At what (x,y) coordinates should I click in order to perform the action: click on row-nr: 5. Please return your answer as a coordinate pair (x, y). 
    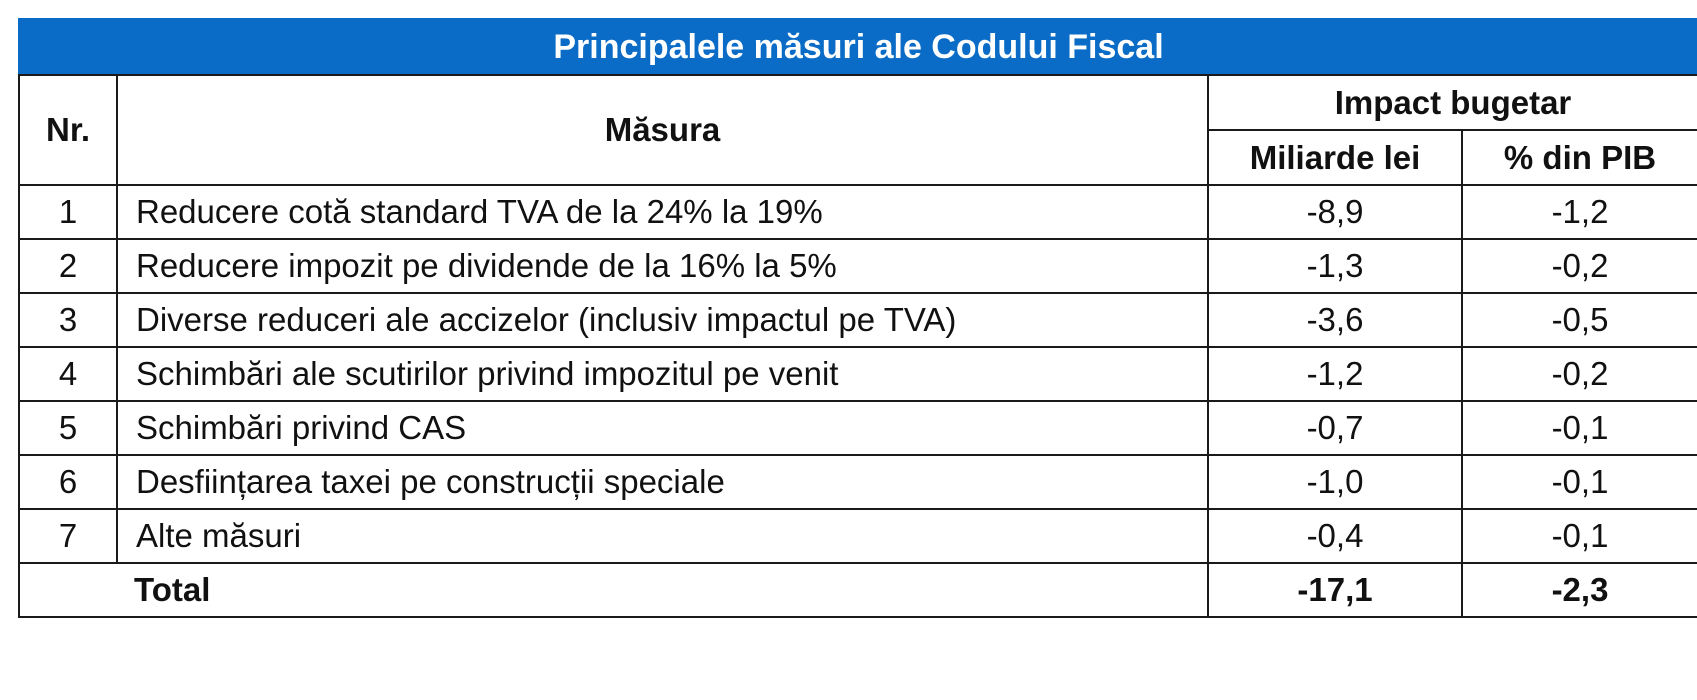
    Looking at the image, I should click on (68, 428).